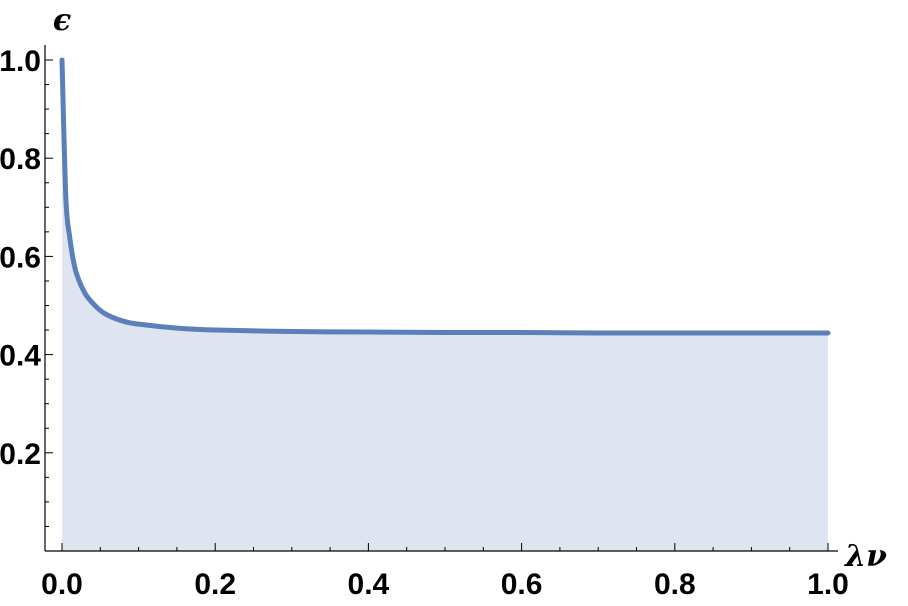 This screenshot has height=606, width=908. What do you see at coordinates (215, 584) in the screenshot?
I see `x-tick-label: 0.2` at bounding box center [215, 584].